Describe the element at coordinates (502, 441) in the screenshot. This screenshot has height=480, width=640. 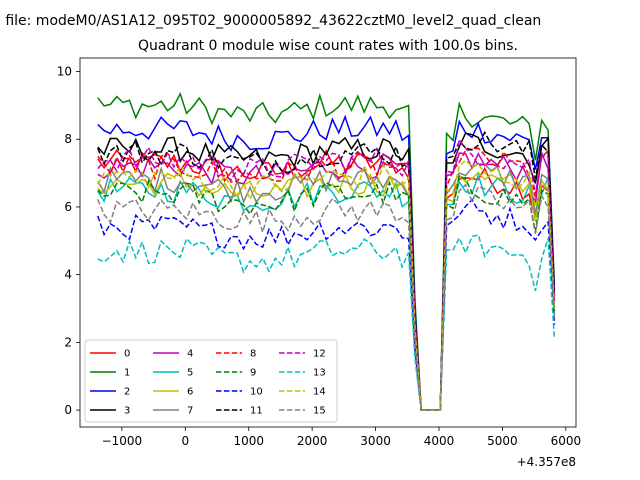
I see `x-tick-label: 5000` at that location.